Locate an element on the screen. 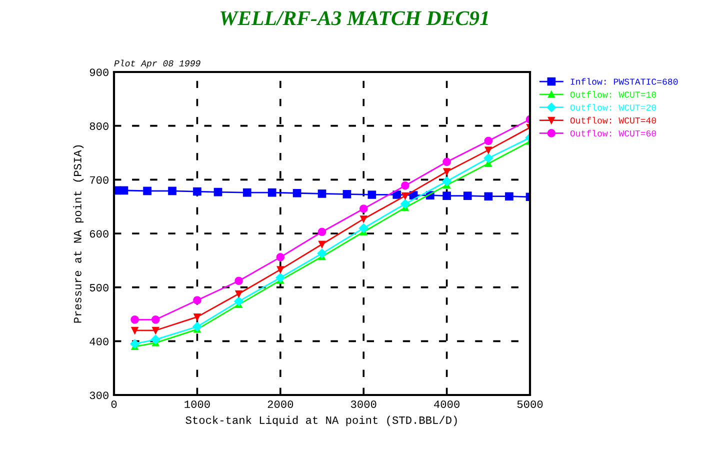 The image size is (709, 462). x-tick-label: 0 is located at coordinates (114, 404).